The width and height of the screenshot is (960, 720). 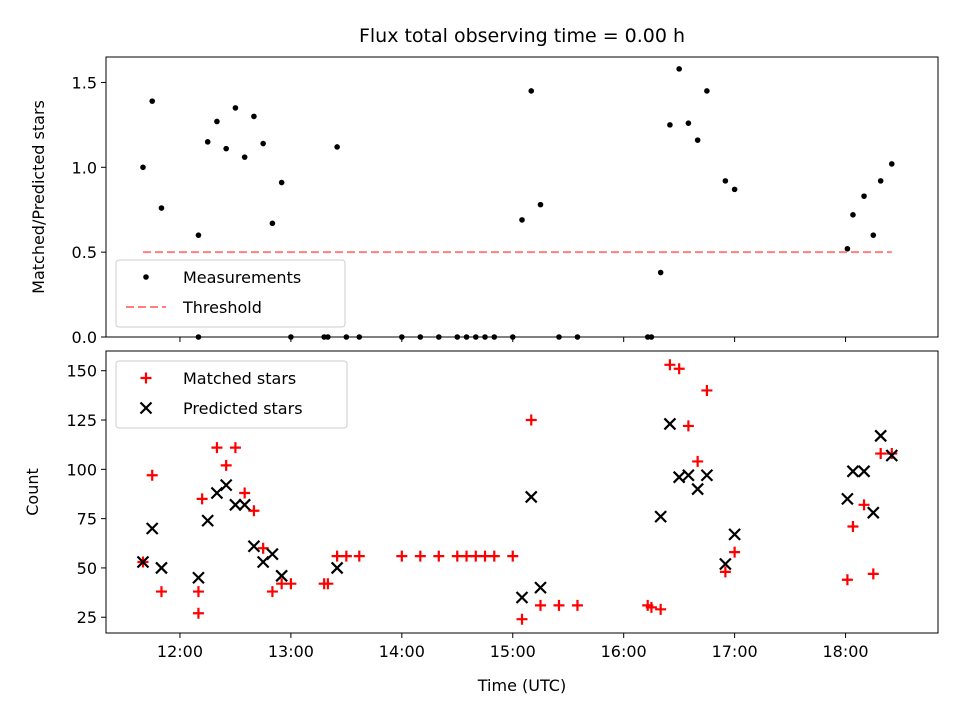 I want to click on y-tick-label: 1.0, so click(x=84, y=167).